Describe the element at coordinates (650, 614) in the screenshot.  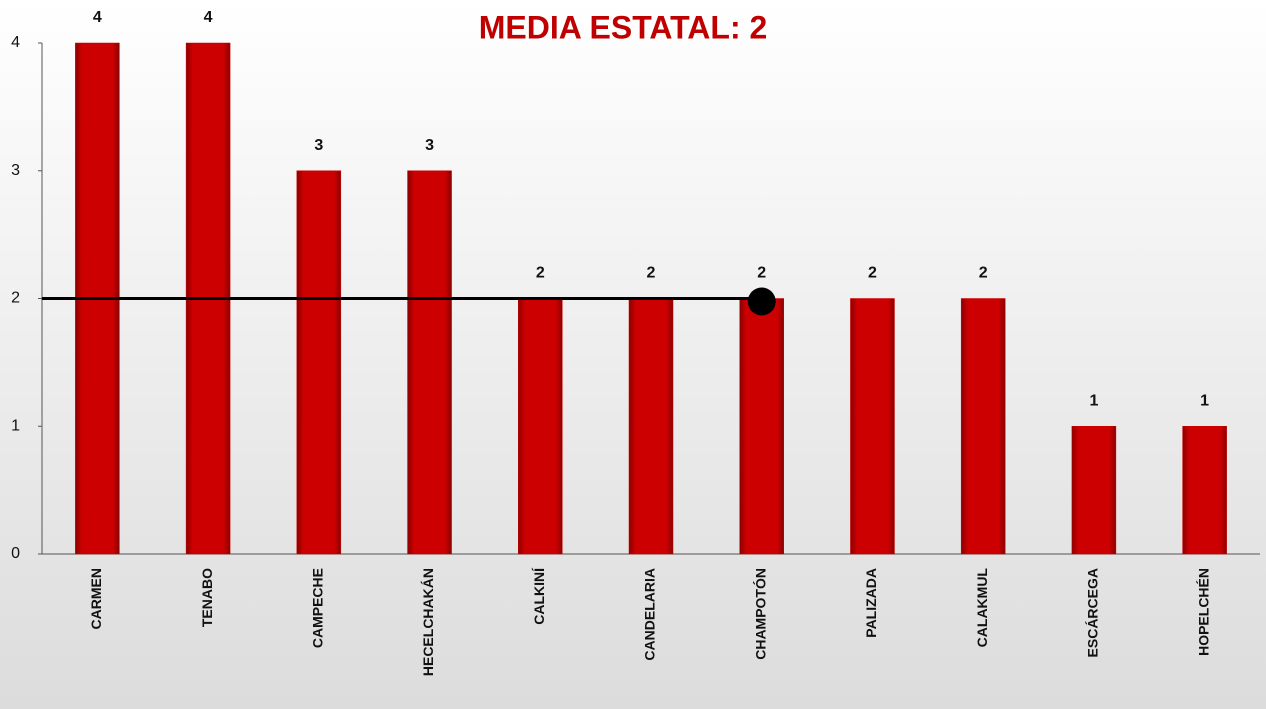
I see `x-tick-label: CANDELARIA` at that location.